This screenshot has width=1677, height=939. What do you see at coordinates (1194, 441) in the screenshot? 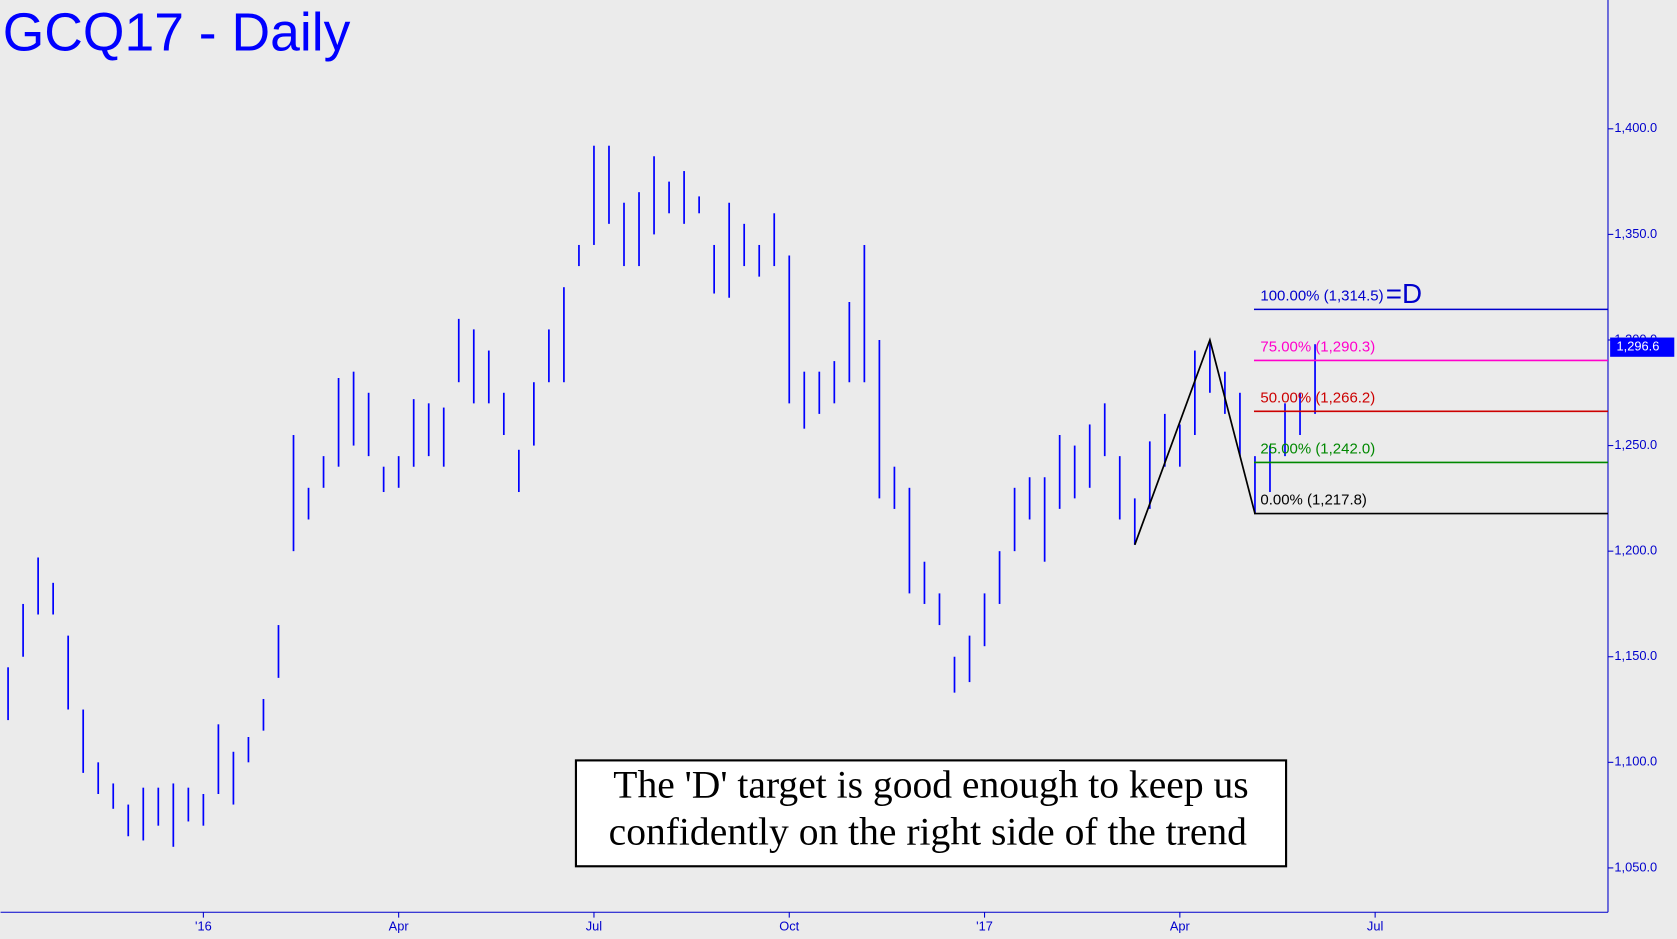
I see `pattern-line` at bounding box center [1194, 441].